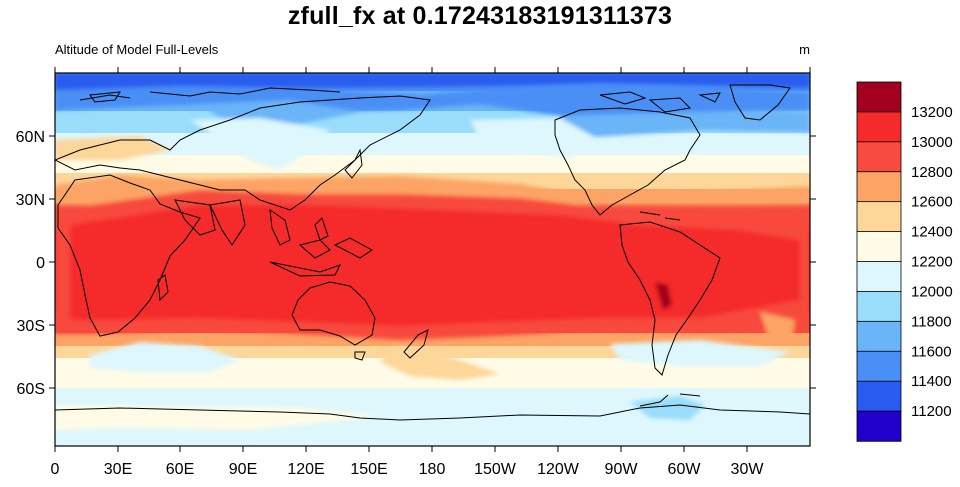 This screenshot has width=960, height=487. What do you see at coordinates (931, 351) in the screenshot?
I see `colorbar-label: 11600` at bounding box center [931, 351].